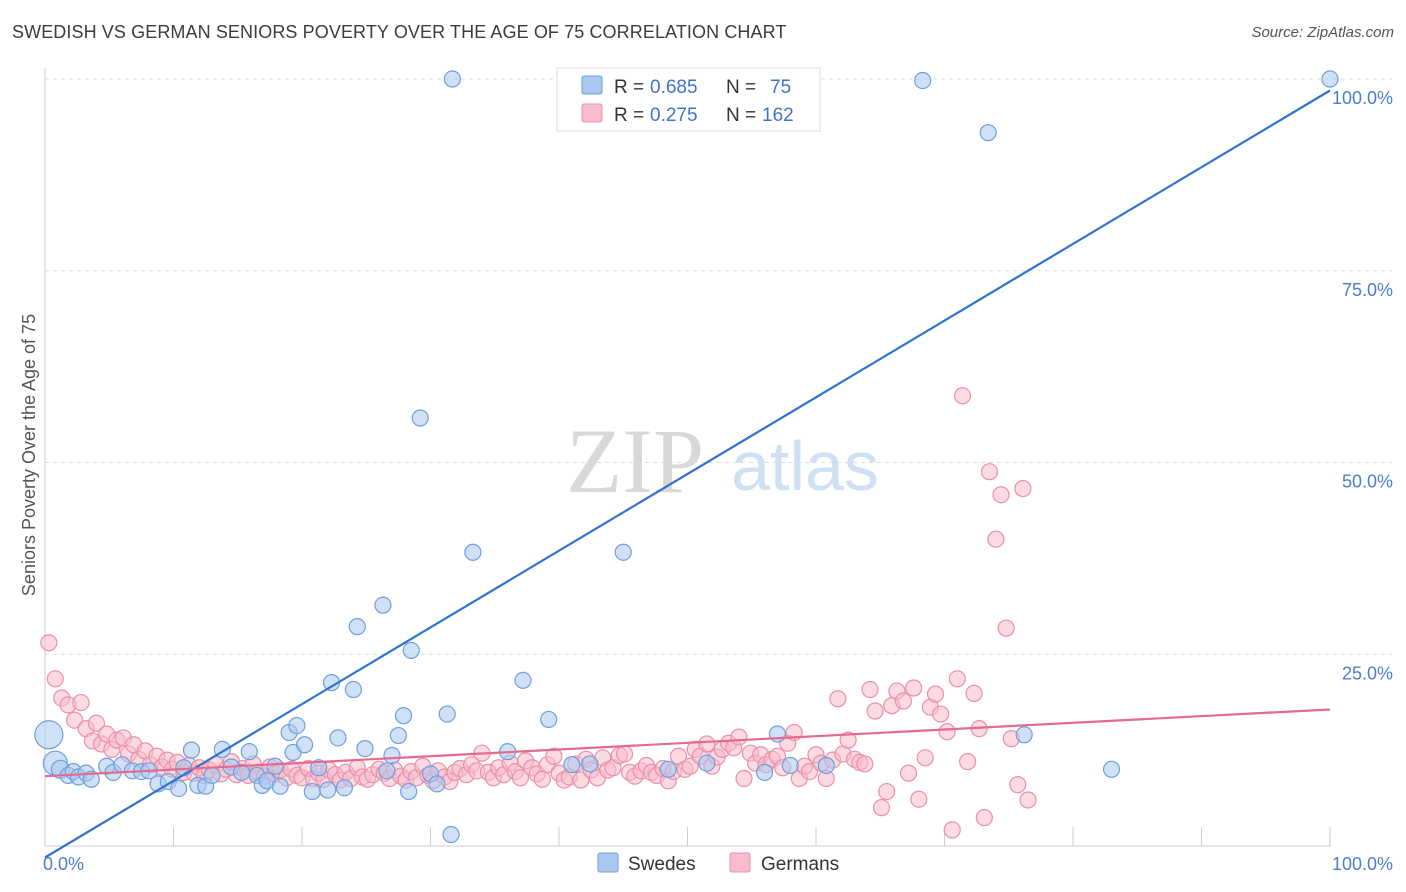 This screenshot has height=892, width=1406. I want to click on x-tick-label-1: 100.0%, so click(1362, 864).